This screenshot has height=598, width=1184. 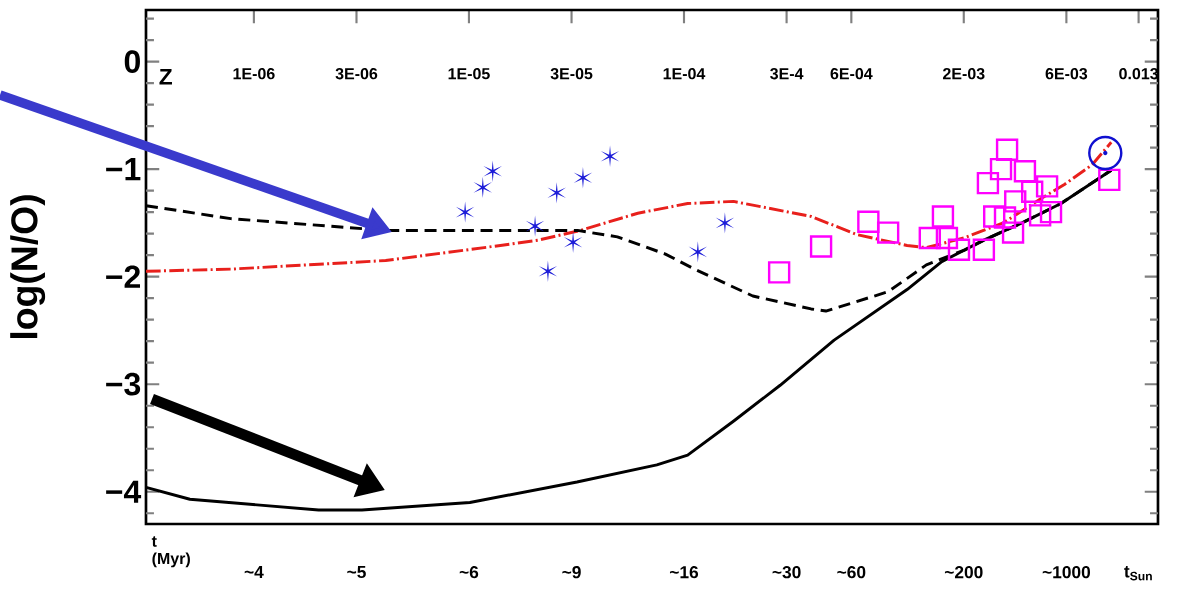 I want to click on y-tick-label: −2, so click(x=123, y=276).